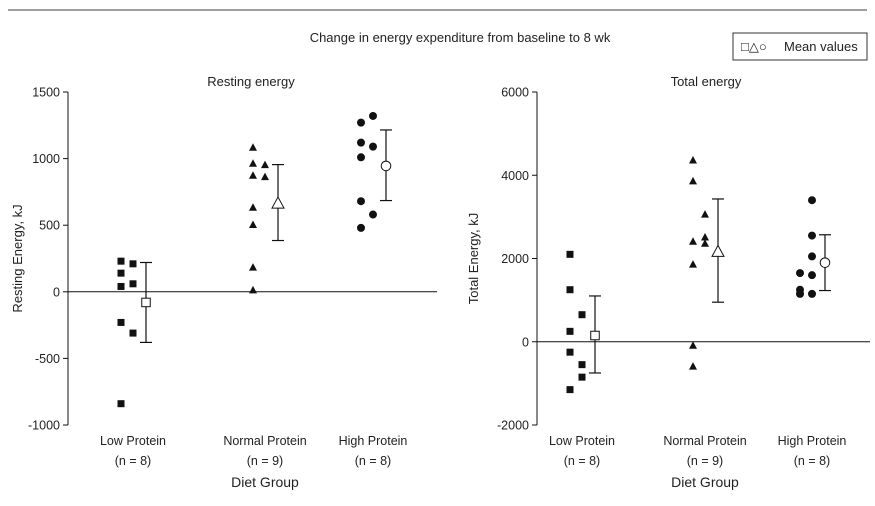  I want to click on chart-title: Total energy, so click(706, 81).